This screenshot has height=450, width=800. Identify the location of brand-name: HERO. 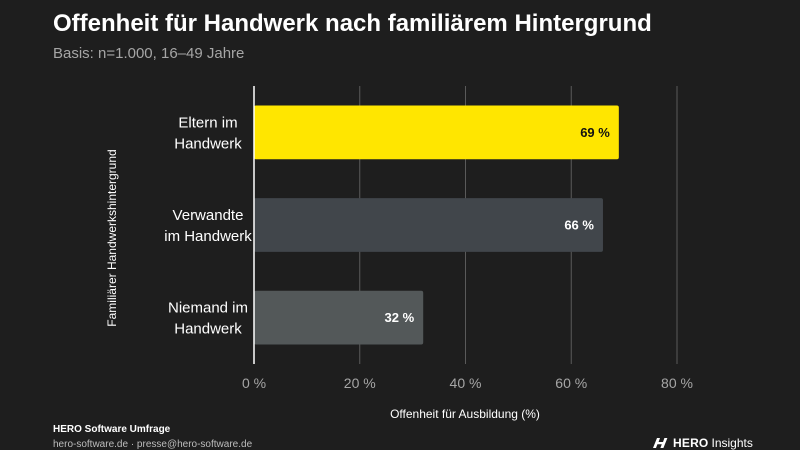
(691, 443).